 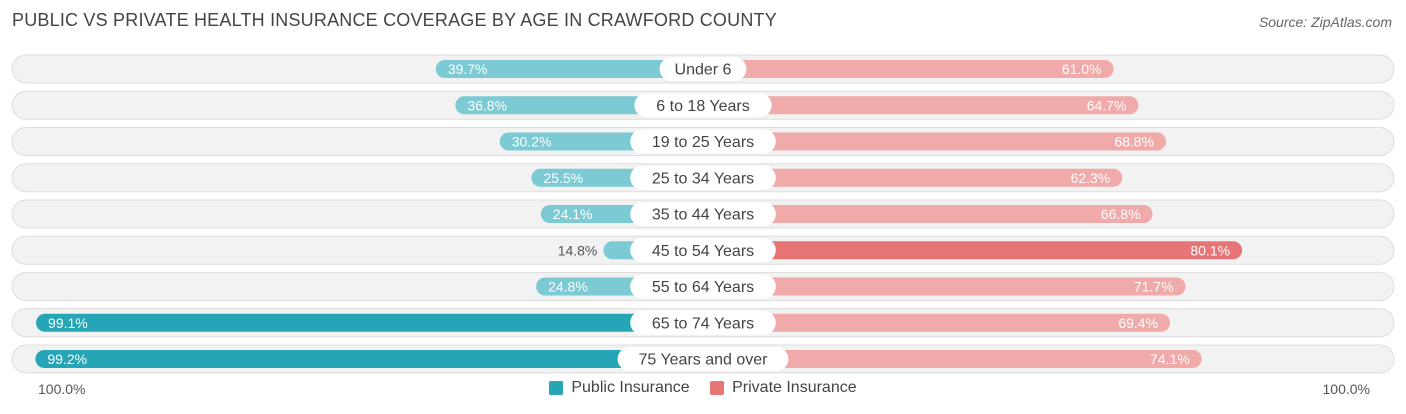 What do you see at coordinates (794, 387) in the screenshot?
I see `legend-label-private: Private Insurance` at bounding box center [794, 387].